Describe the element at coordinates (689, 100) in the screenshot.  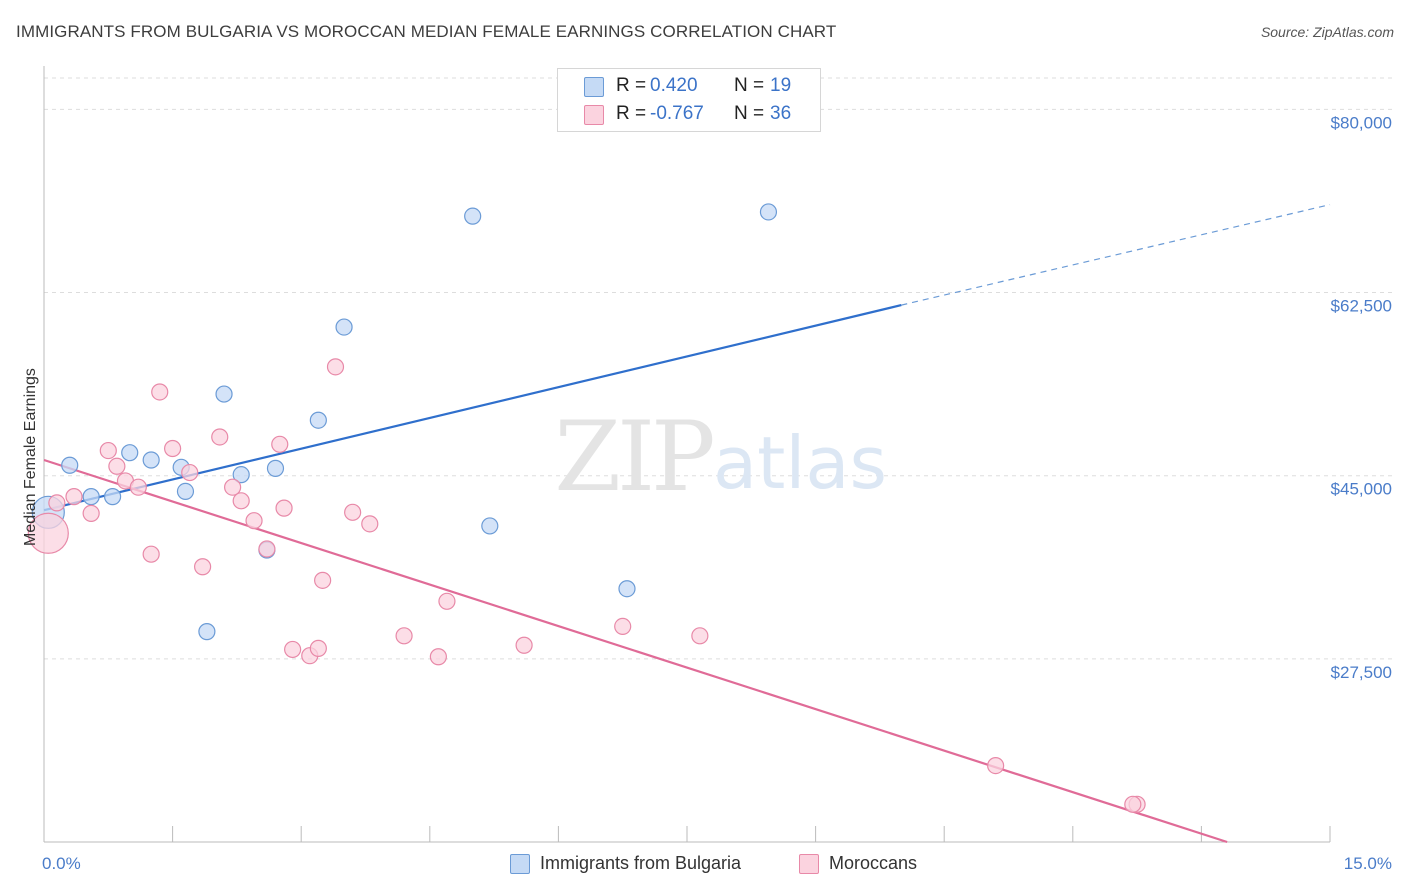
I see `correlation-legend: R = 0.420 N = 19 R = -0.767 N = 36` at that location.